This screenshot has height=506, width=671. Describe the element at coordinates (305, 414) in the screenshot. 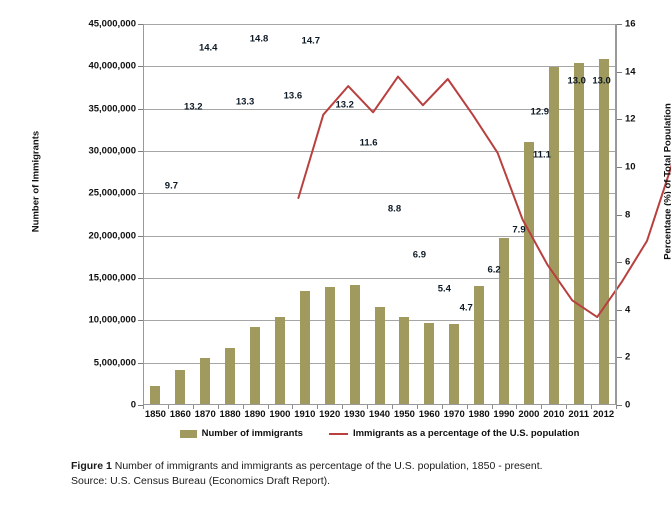

I see `x-axis-tick-label: 1910` at that location.